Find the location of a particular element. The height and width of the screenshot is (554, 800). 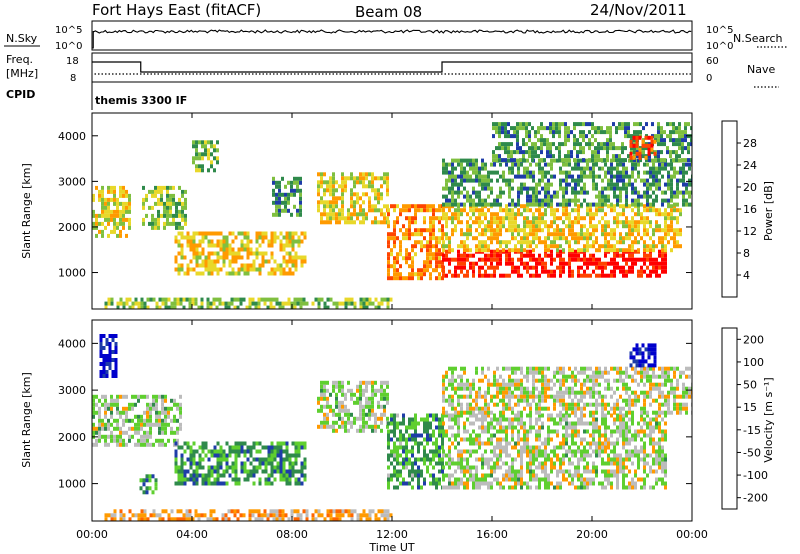

nsky-tick-high: 10^5 is located at coordinates (68, 30).